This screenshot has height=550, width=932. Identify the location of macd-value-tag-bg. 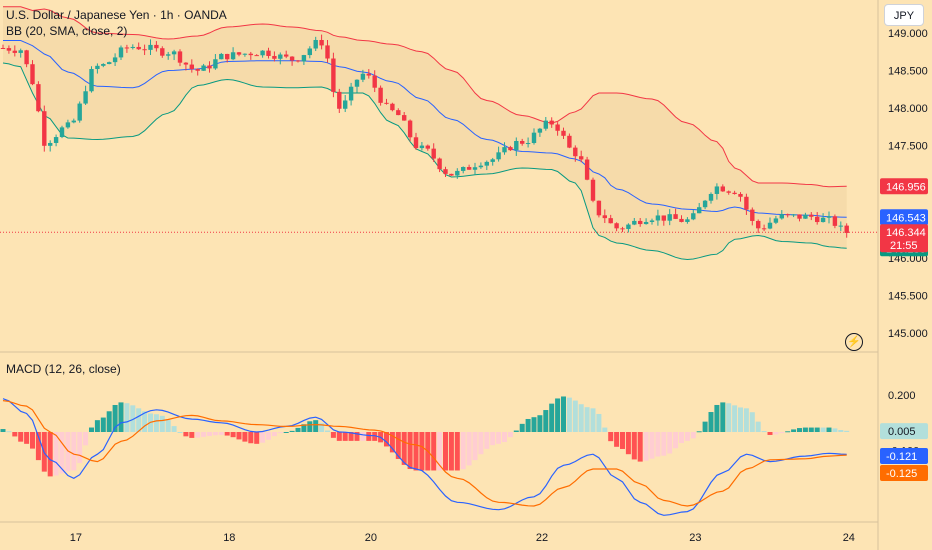
(904, 456).